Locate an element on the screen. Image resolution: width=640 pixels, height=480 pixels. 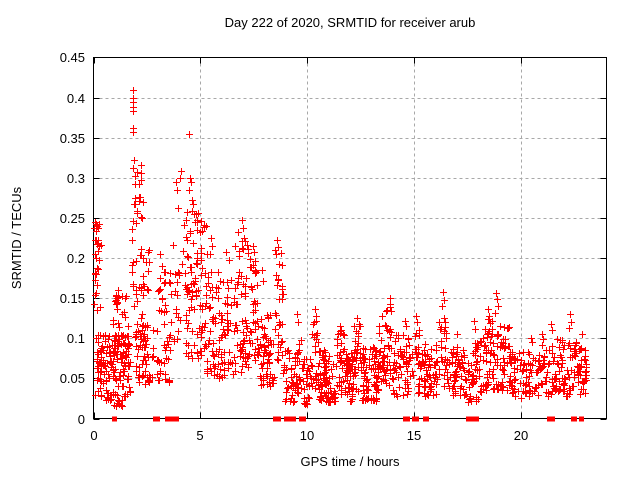
y-tick-label: 0.2 is located at coordinates (76, 258).